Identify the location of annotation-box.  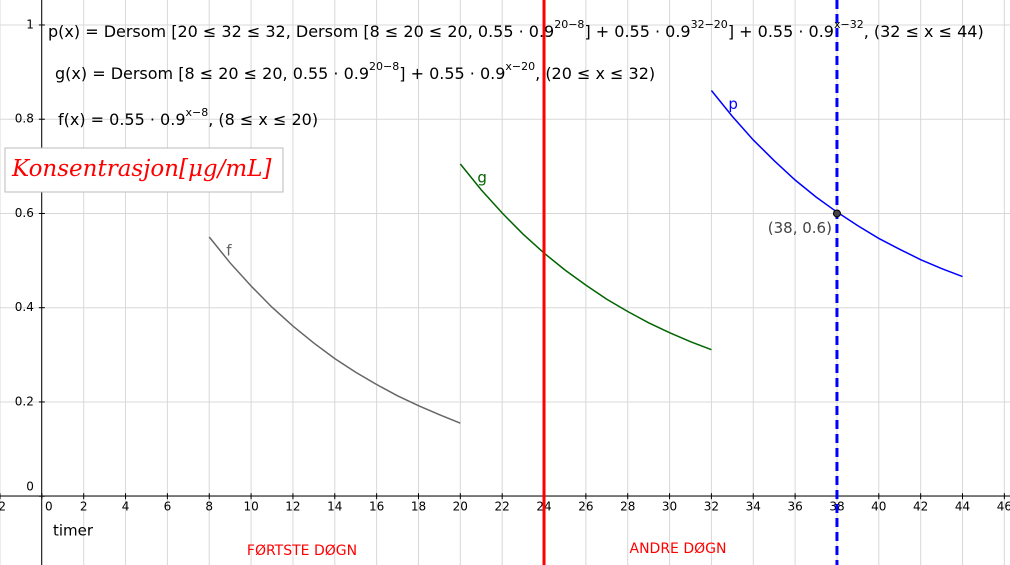
(144, 170).